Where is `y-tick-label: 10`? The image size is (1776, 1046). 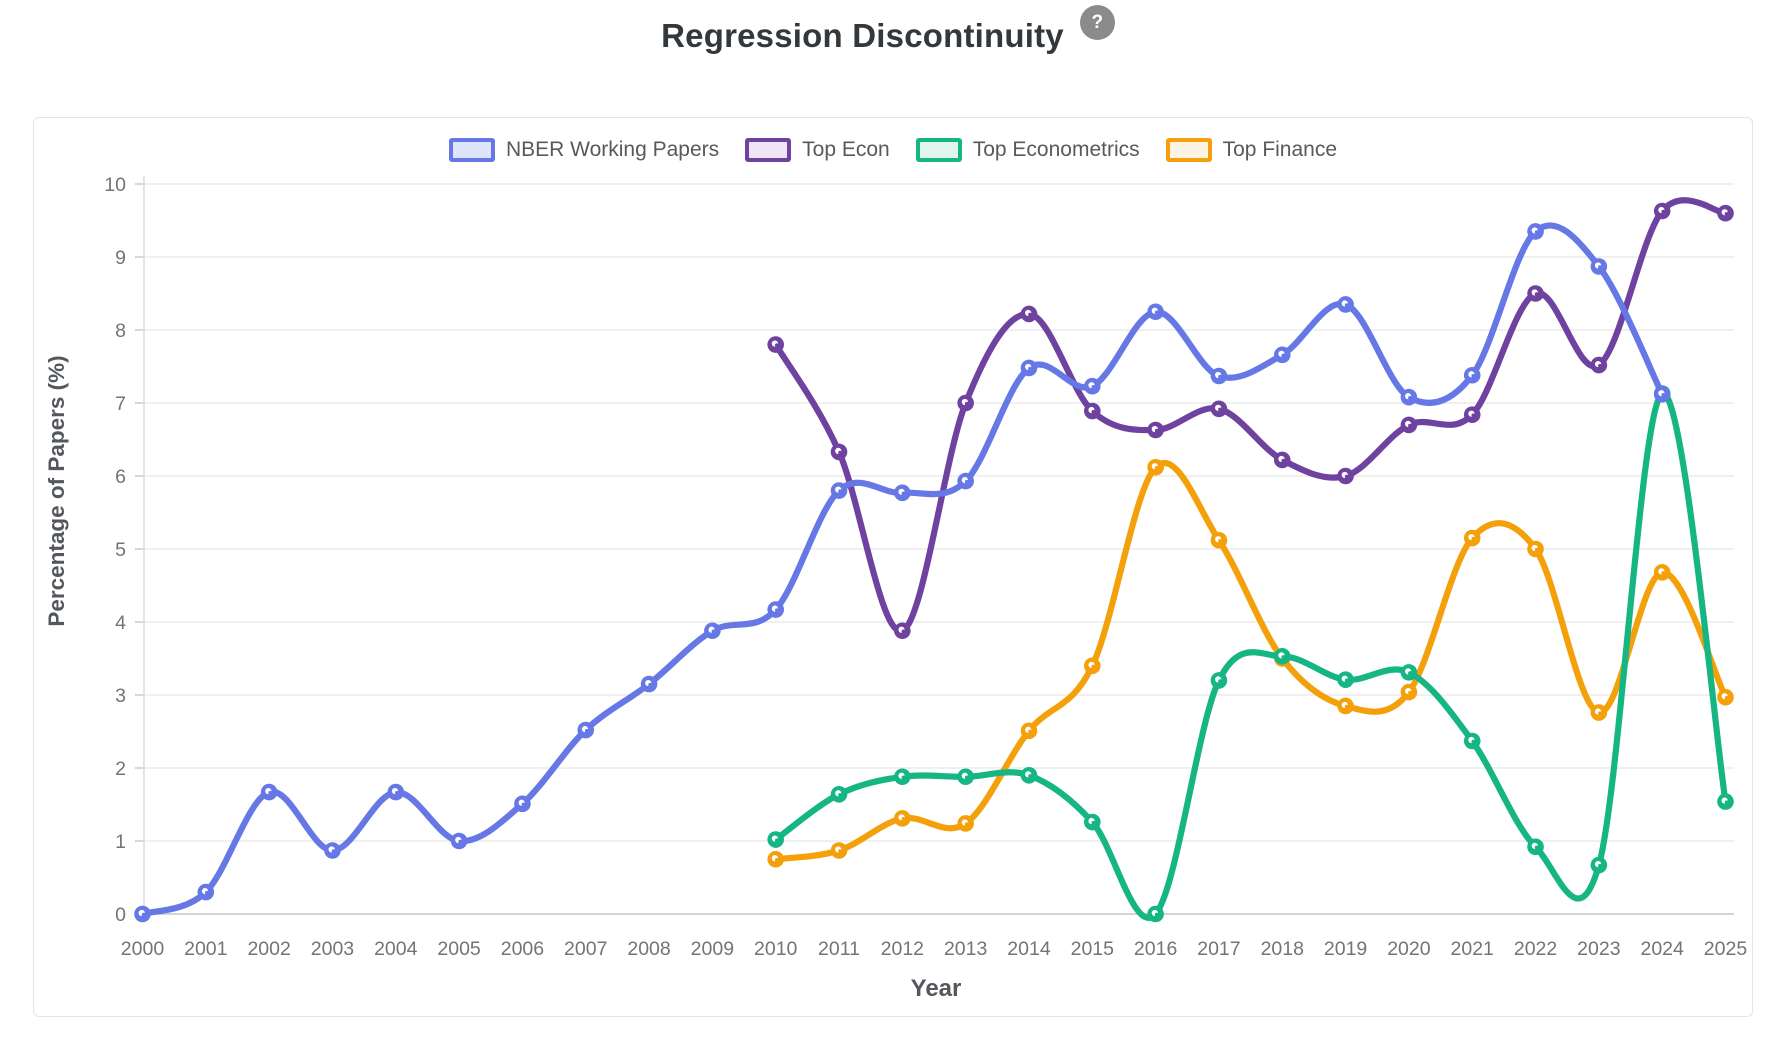
y-tick-label: 10 is located at coordinates (115, 185).